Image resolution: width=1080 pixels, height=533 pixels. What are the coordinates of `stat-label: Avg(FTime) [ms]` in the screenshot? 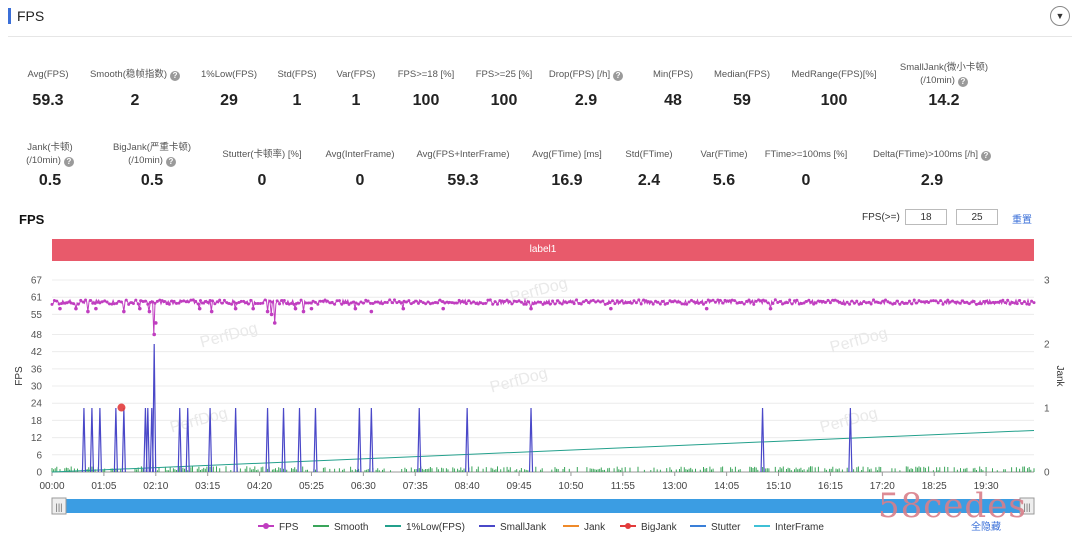 It's located at (567, 154).